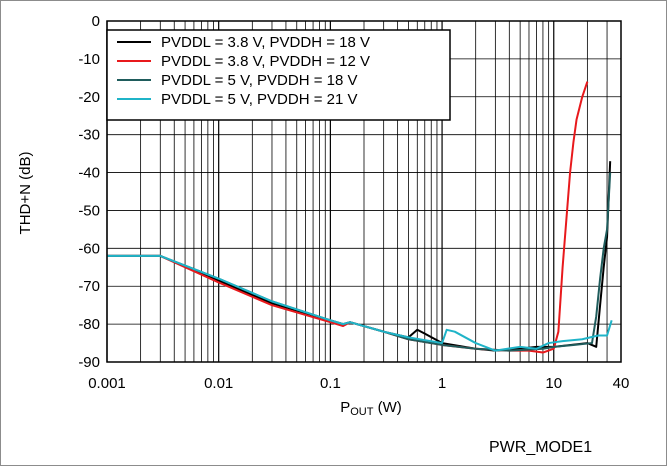 This screenshot has width=667, height=466. I want to click on y-tick-labels: 0 -10 -20 -30 -40 -50 -60 -70 -80 -90, so click(89, 192).